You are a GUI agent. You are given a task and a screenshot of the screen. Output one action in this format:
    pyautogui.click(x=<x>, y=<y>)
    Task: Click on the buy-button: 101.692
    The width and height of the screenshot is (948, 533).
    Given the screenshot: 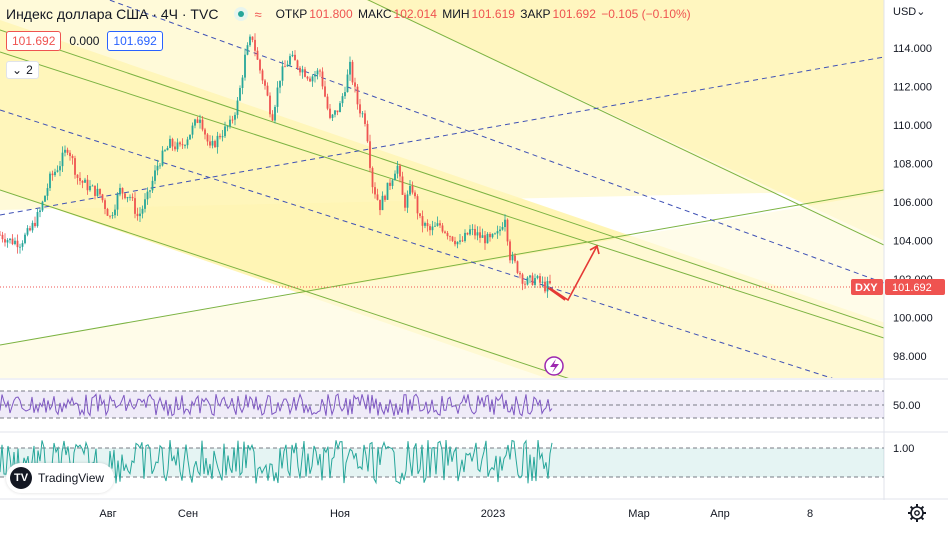 What is the action you would take?
    pyautogui.click(x=135, y=41)
    